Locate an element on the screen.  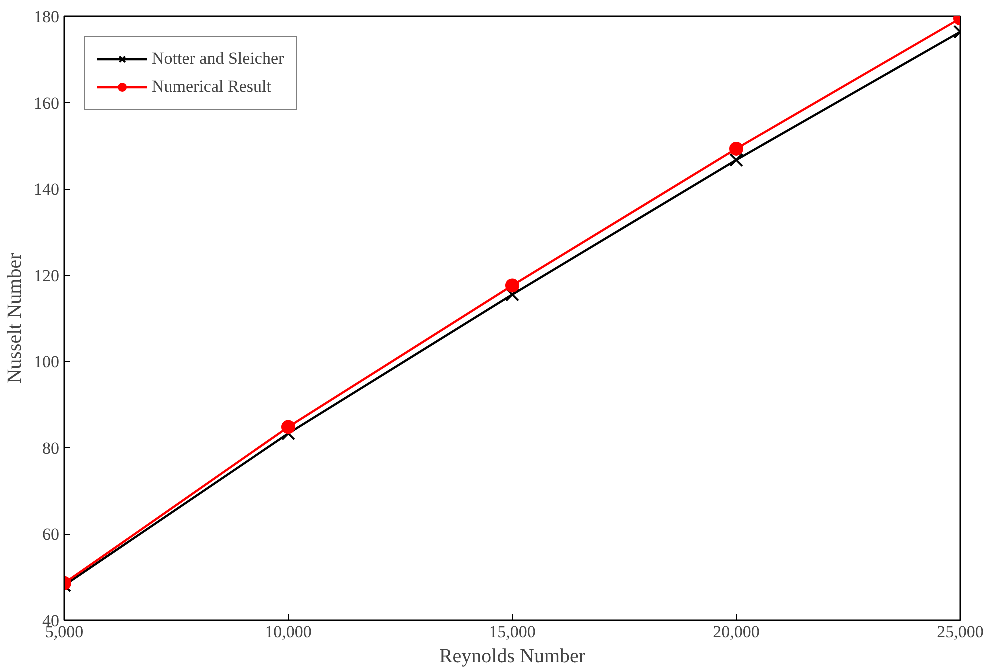
y-tick-label: 100 is located at coordinates (47, 362).